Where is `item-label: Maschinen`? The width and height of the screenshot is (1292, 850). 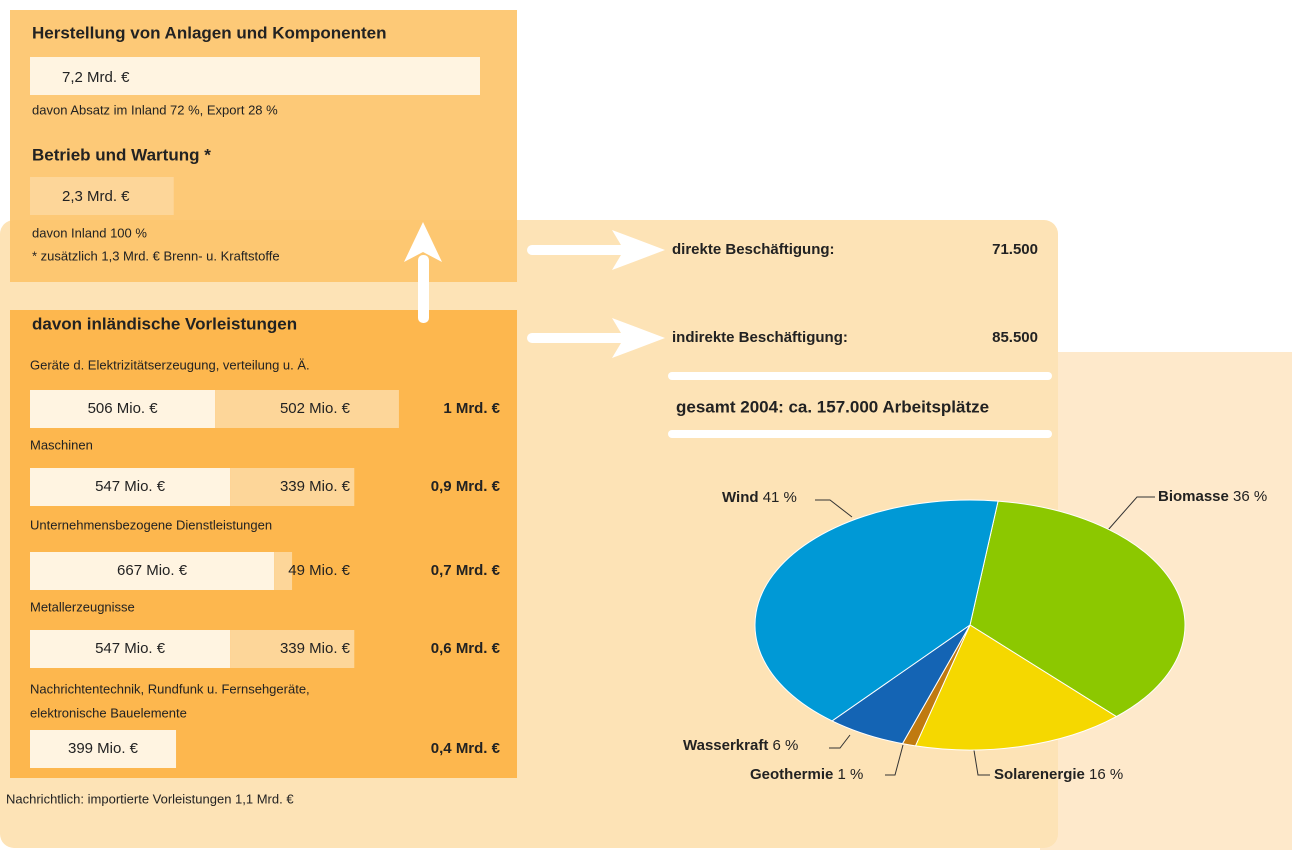 item-label: Maschinen is located at coordinates (61, 444).